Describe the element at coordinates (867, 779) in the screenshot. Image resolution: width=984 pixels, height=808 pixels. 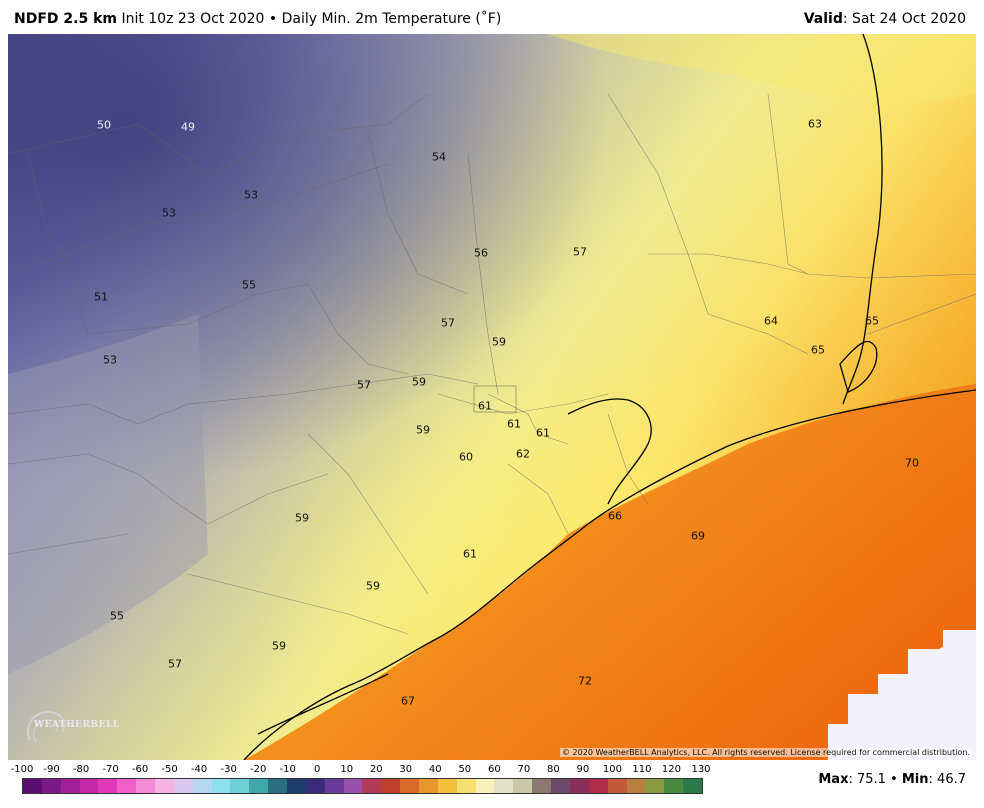
I see `max-value: : 75.1` at that location.